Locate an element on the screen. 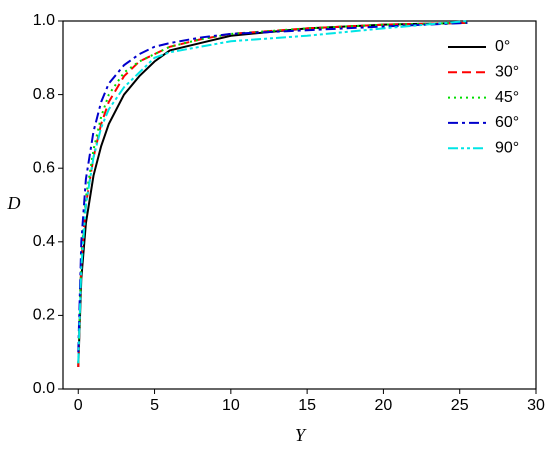 The height and width of the screenshot is (453, 550). y-tick-label: 0.6 is located at coordinates (44, 167).